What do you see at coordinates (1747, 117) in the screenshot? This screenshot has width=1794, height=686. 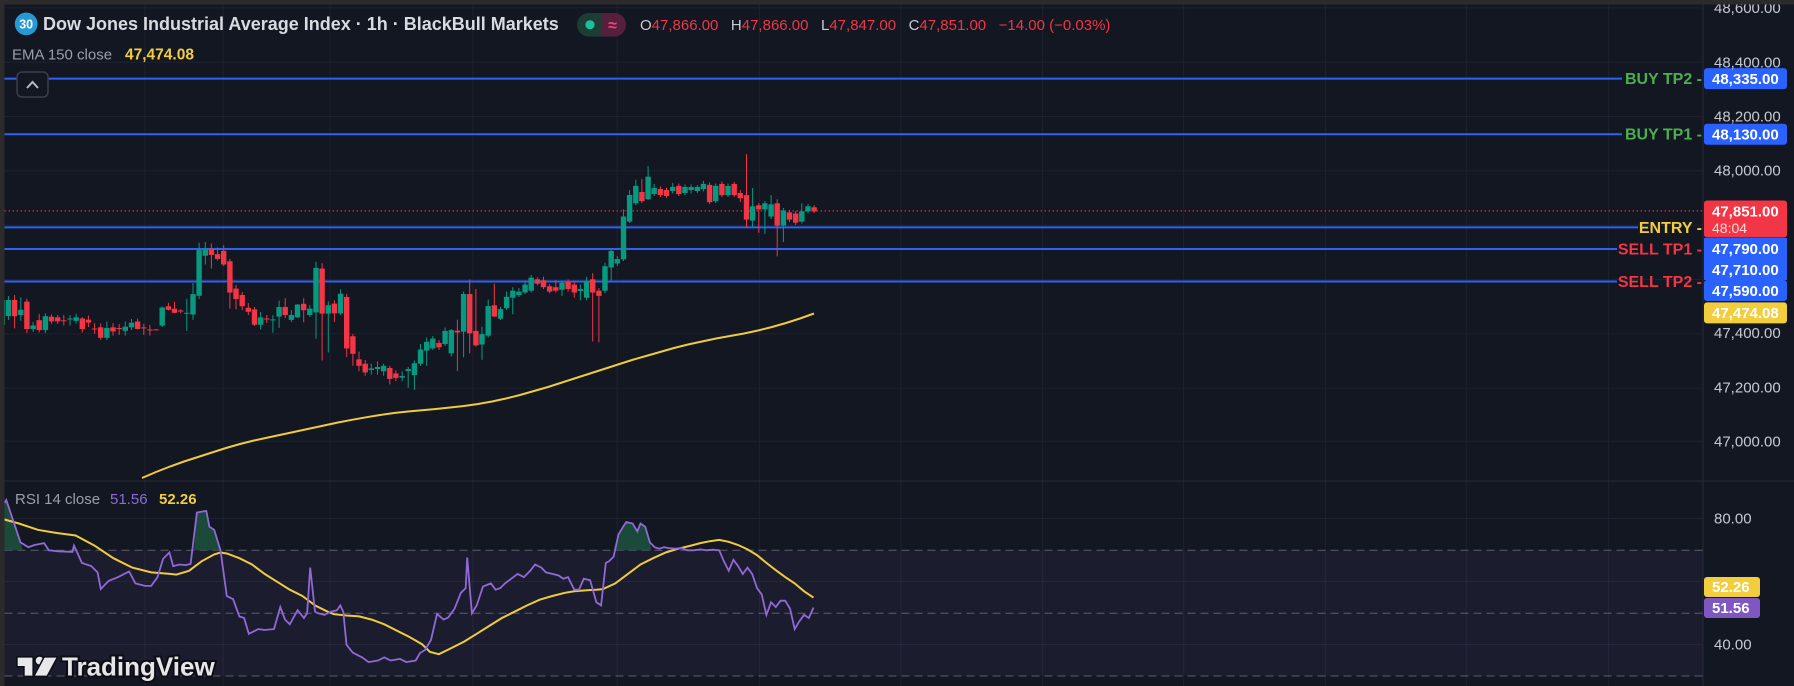 I see `svg-text: 48,200.00` at bounding box center [1747, 117].